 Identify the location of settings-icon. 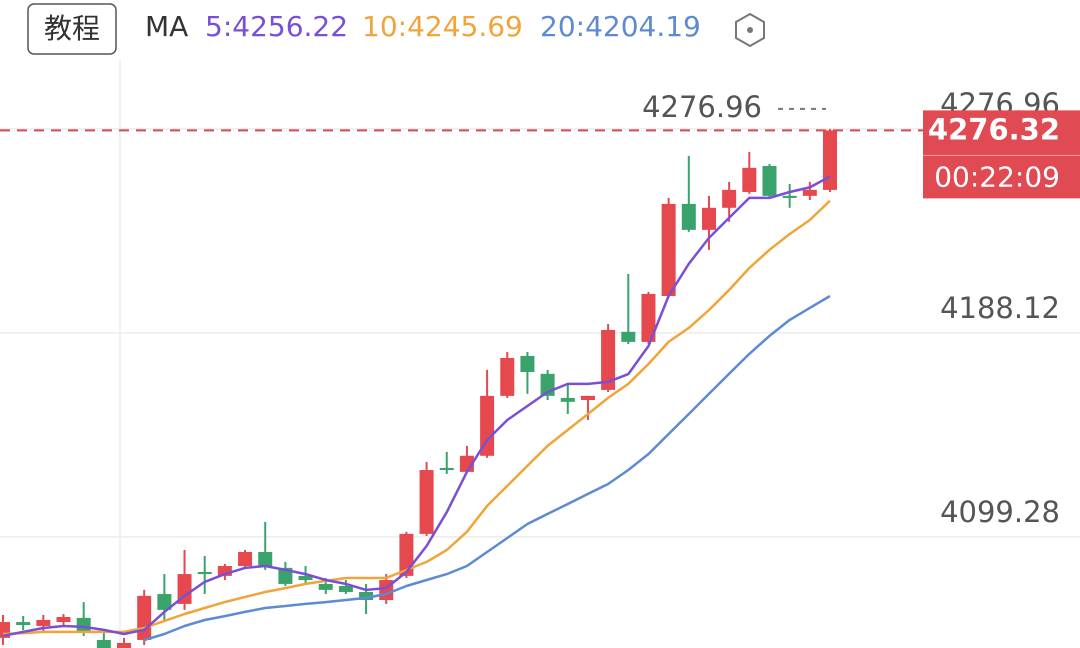
(750, 30).